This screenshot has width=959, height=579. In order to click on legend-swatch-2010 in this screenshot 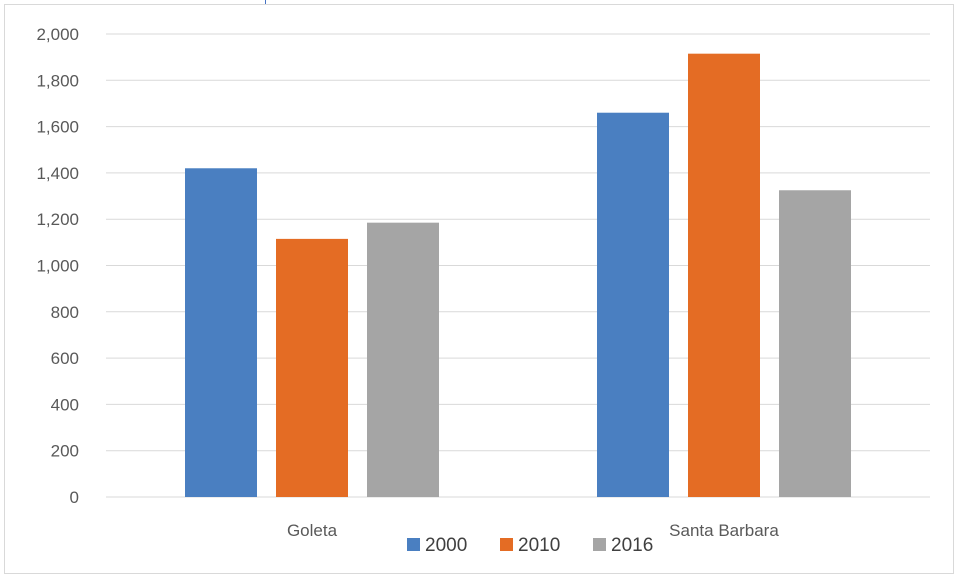, I will do `click(506, 544)`.